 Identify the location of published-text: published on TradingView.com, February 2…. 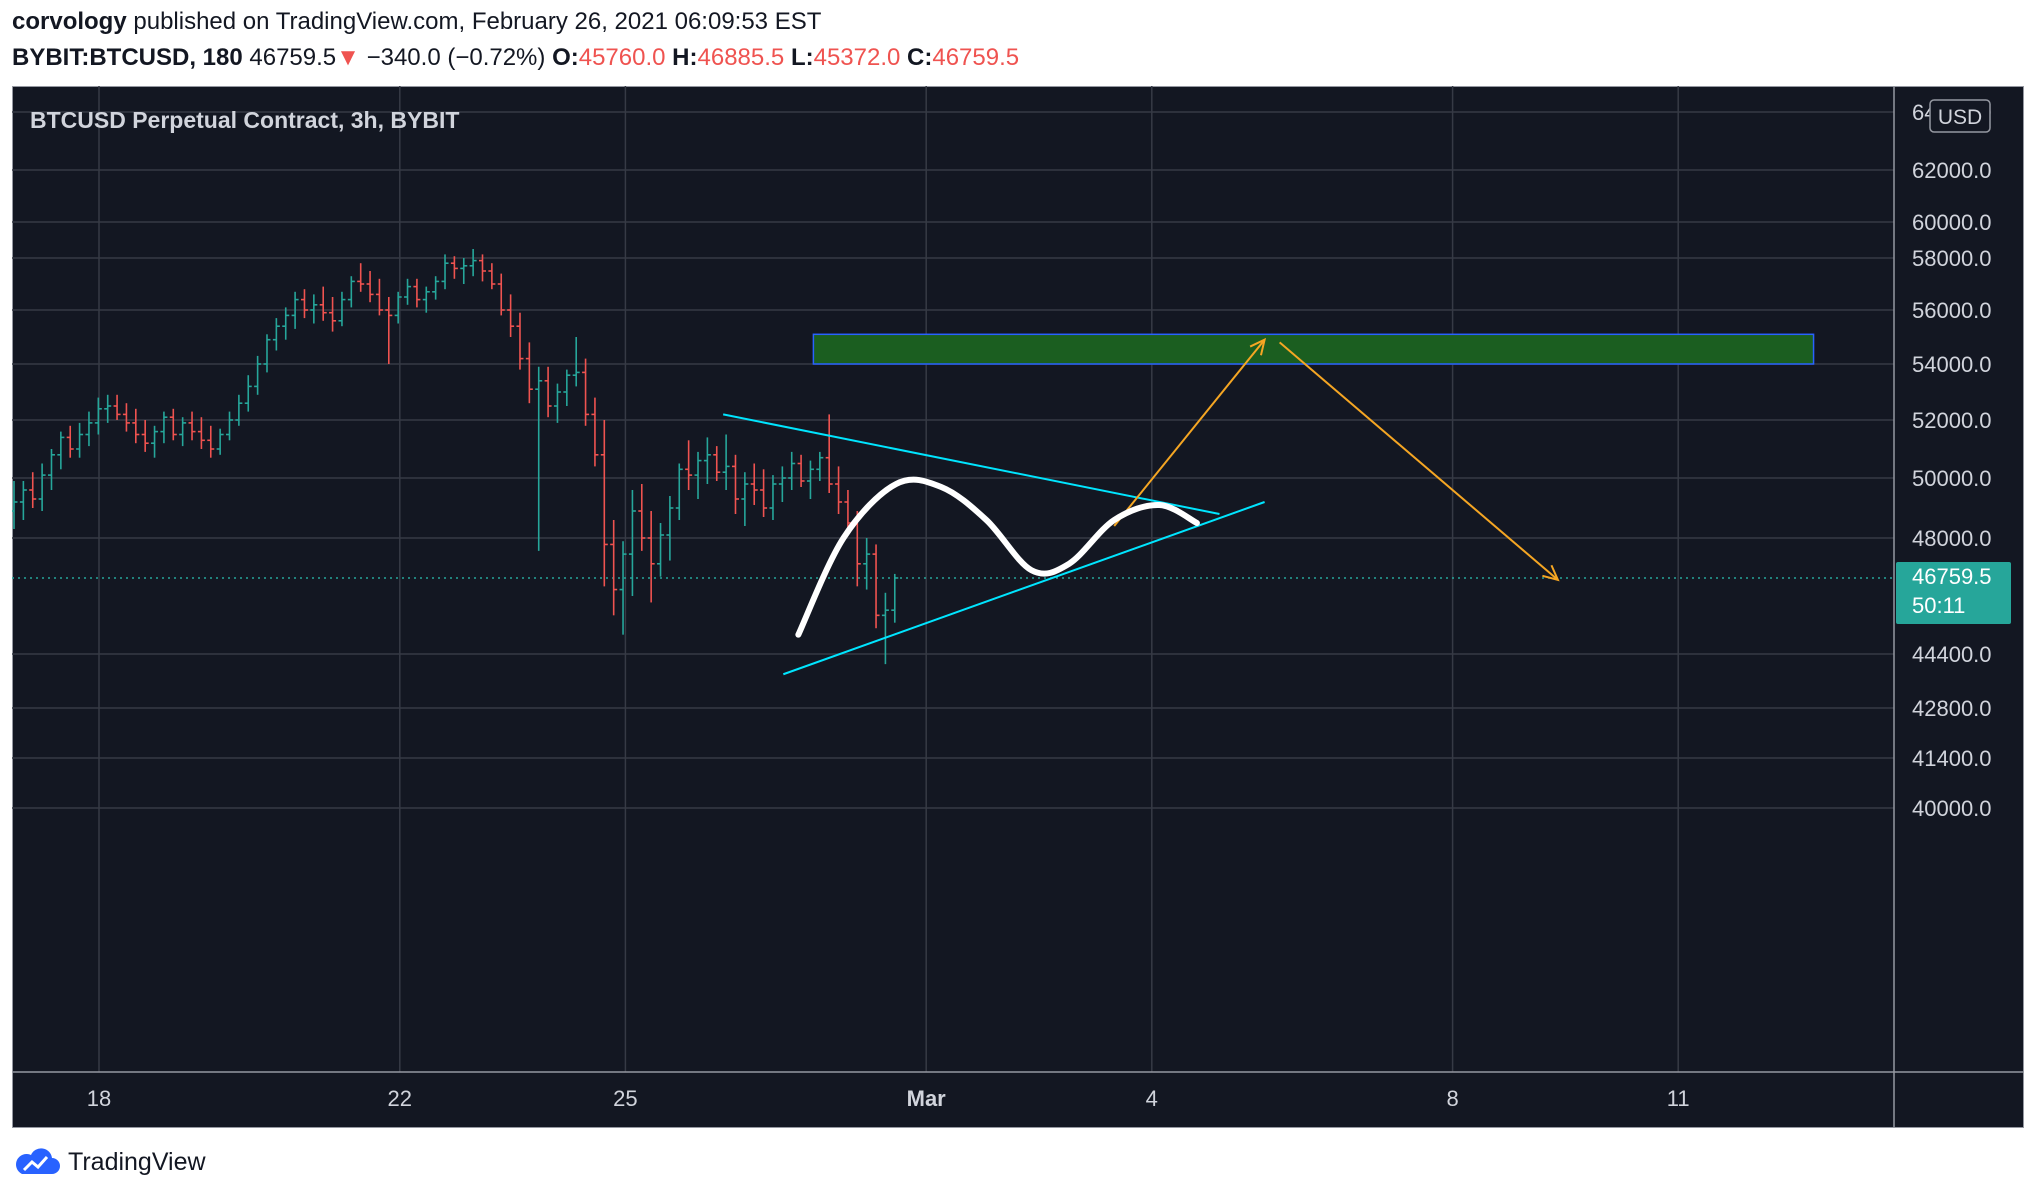
(477, 21).